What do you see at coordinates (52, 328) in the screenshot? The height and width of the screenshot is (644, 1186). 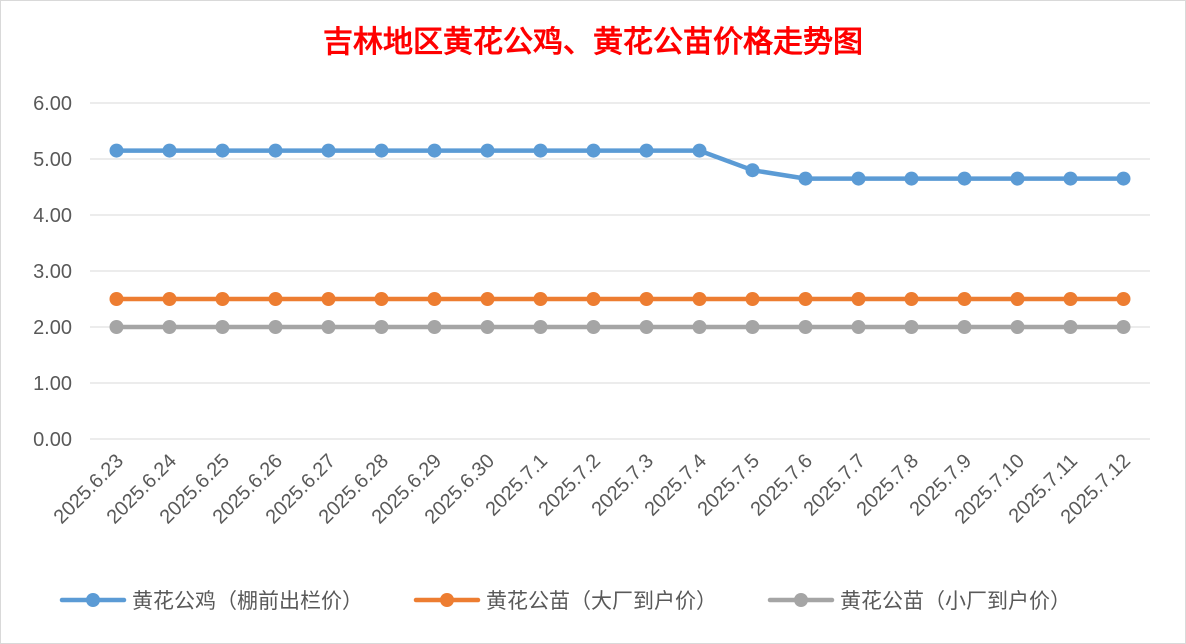 I see `y-tick-label: 2.00` at bounding box center [52, 328].